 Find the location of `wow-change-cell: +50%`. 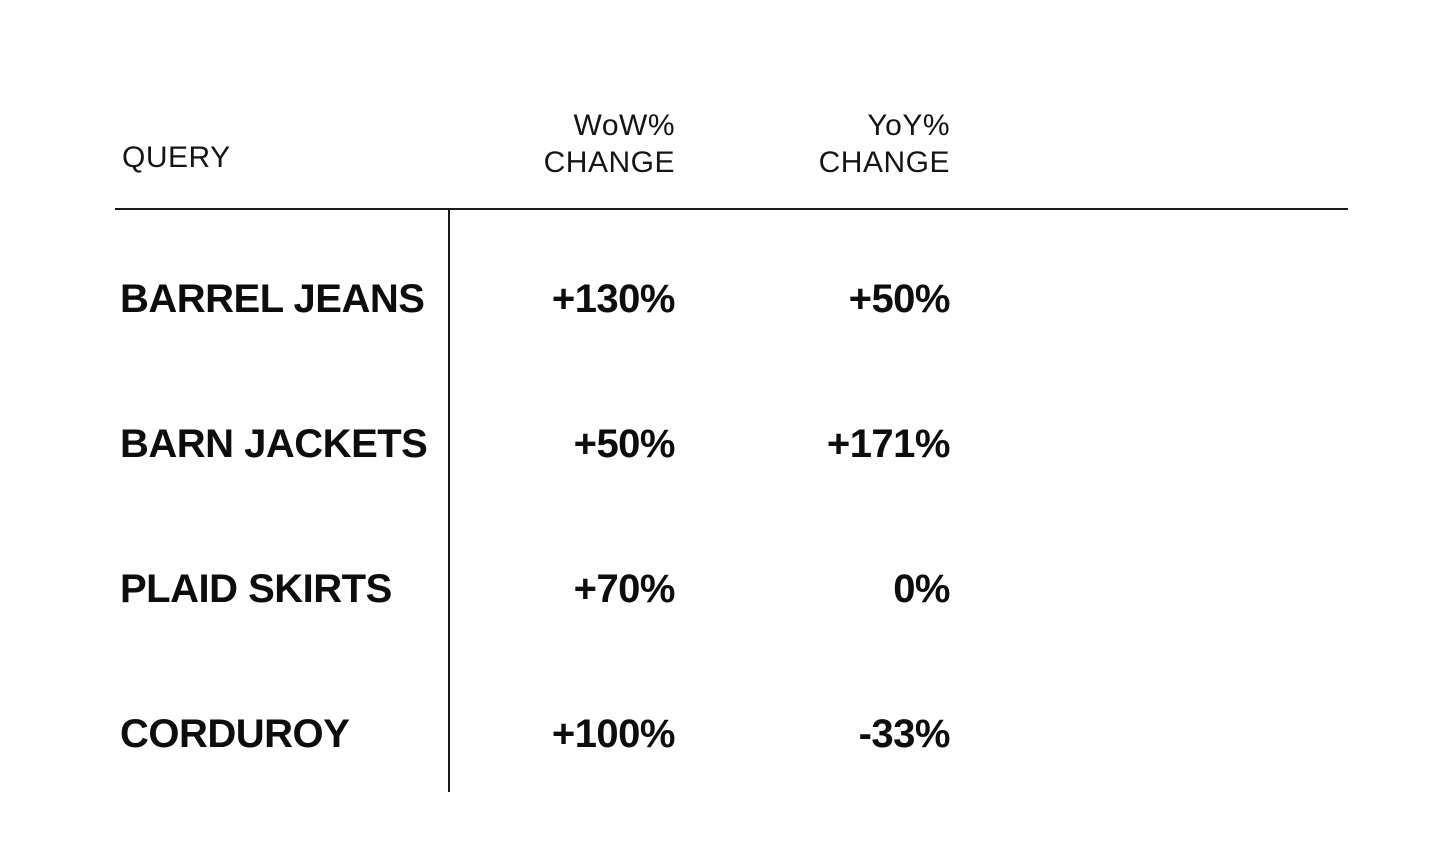

wow-change-cell: +50% is located at coordinates (624, 444).